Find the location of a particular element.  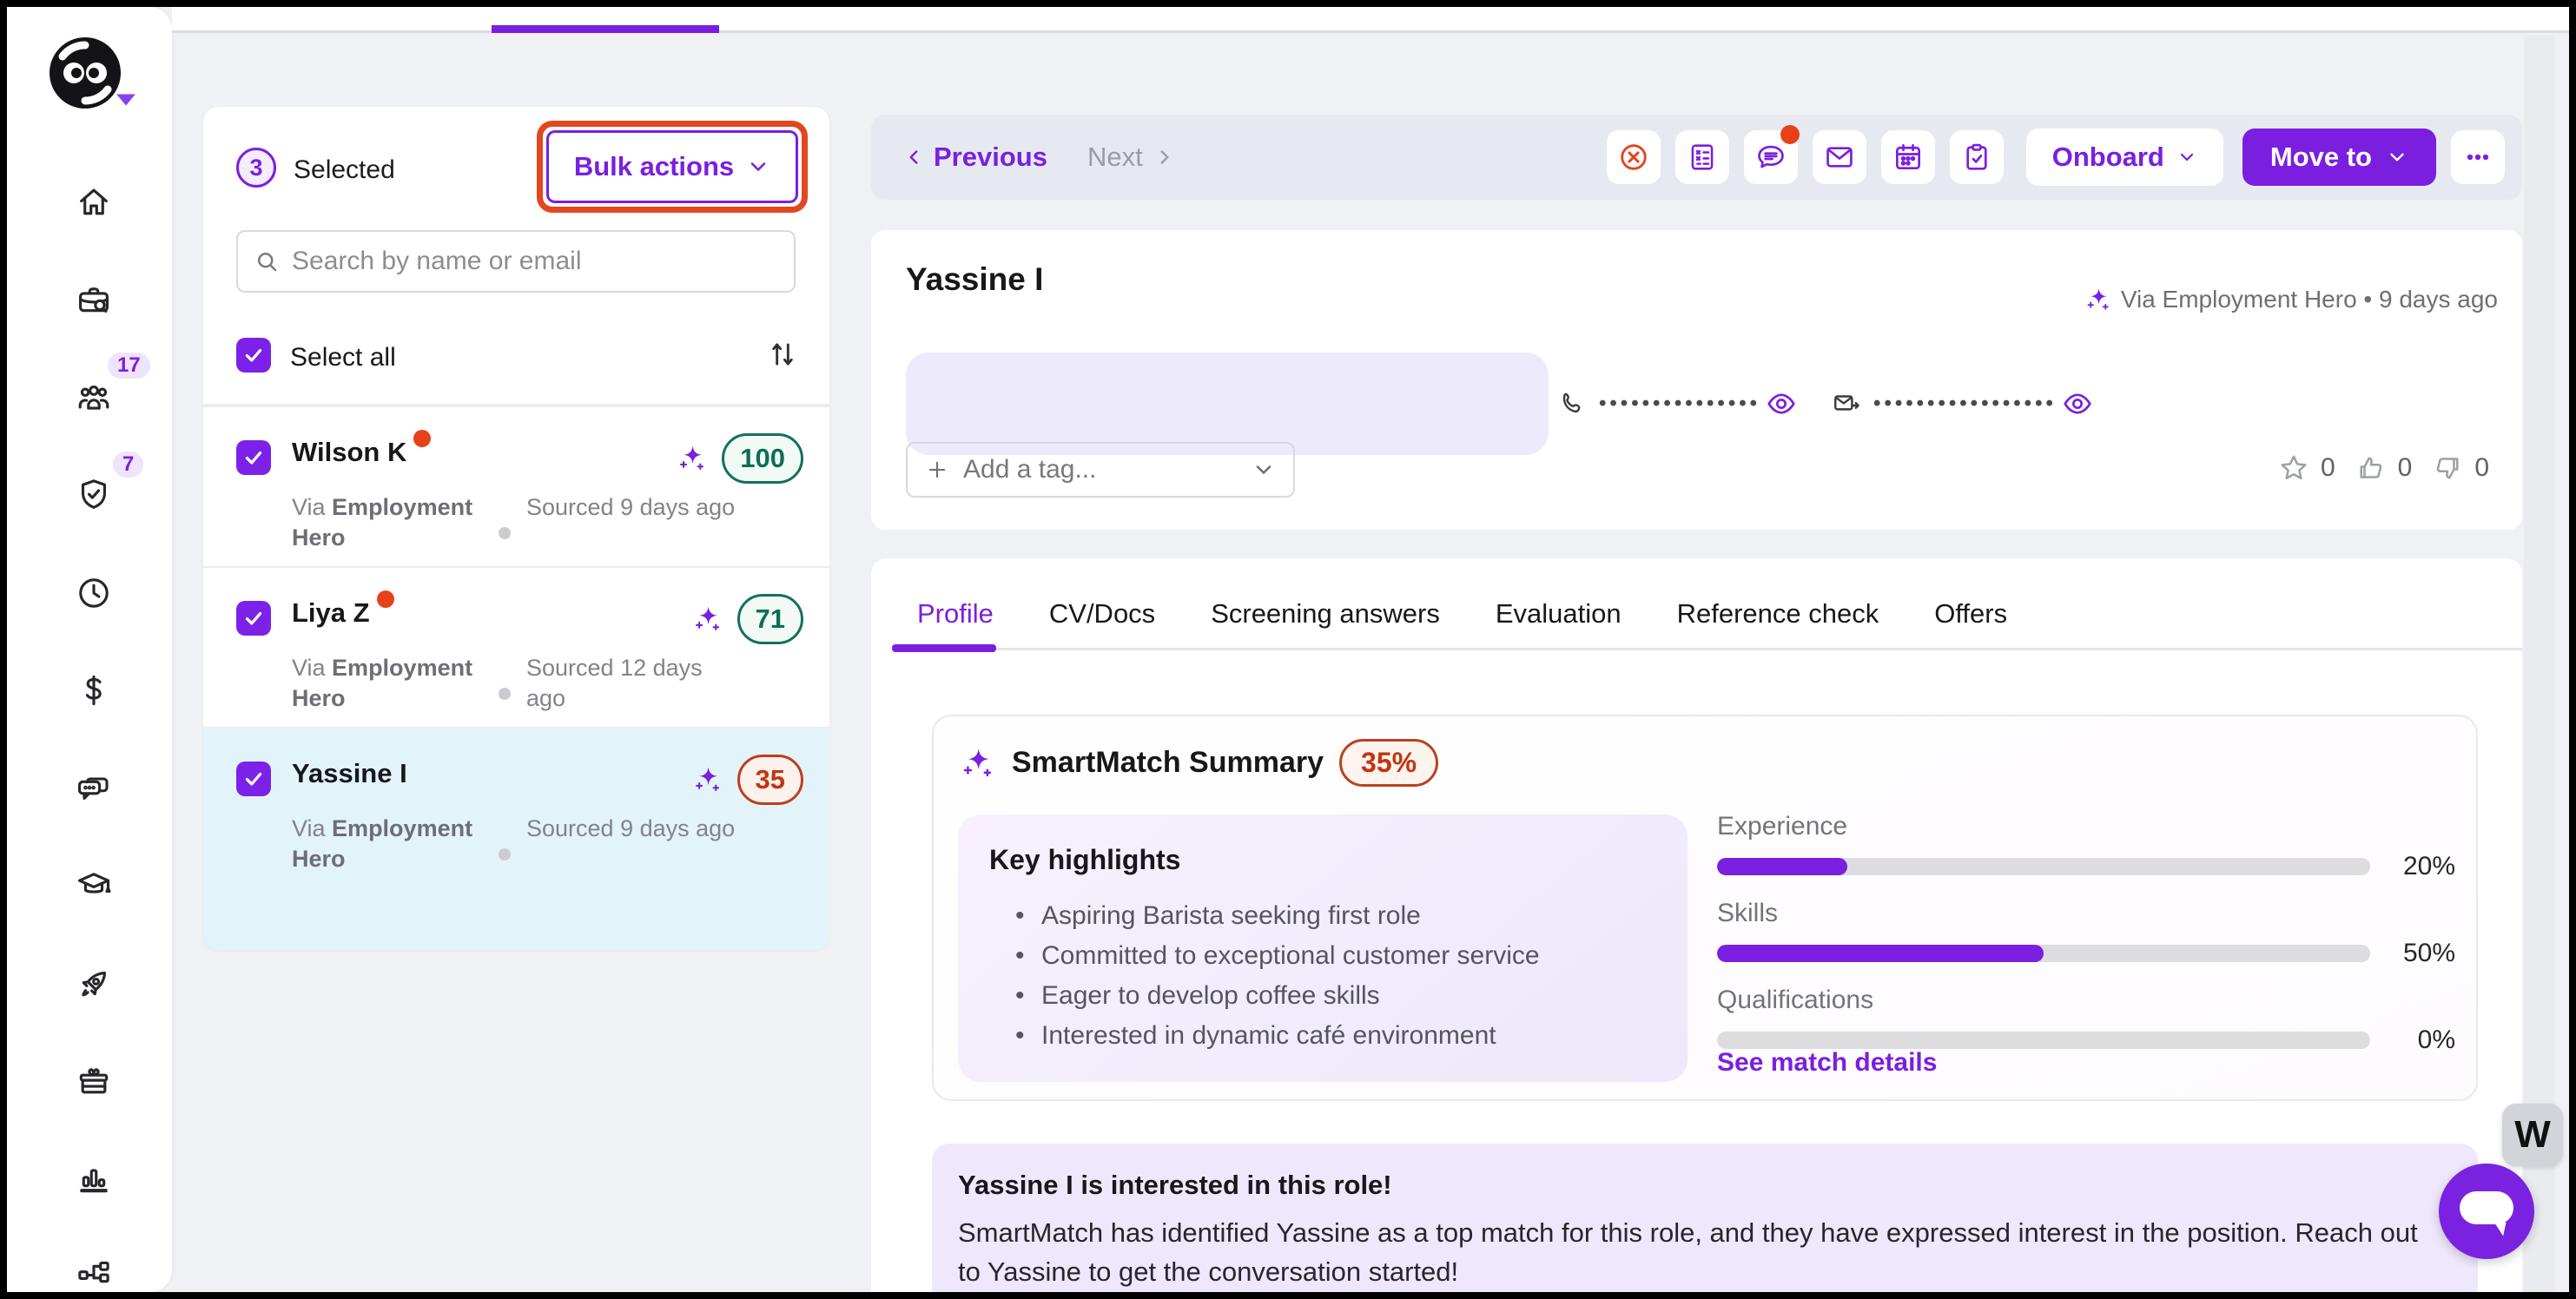

schedule-button is located at coordinates (1908, 157).